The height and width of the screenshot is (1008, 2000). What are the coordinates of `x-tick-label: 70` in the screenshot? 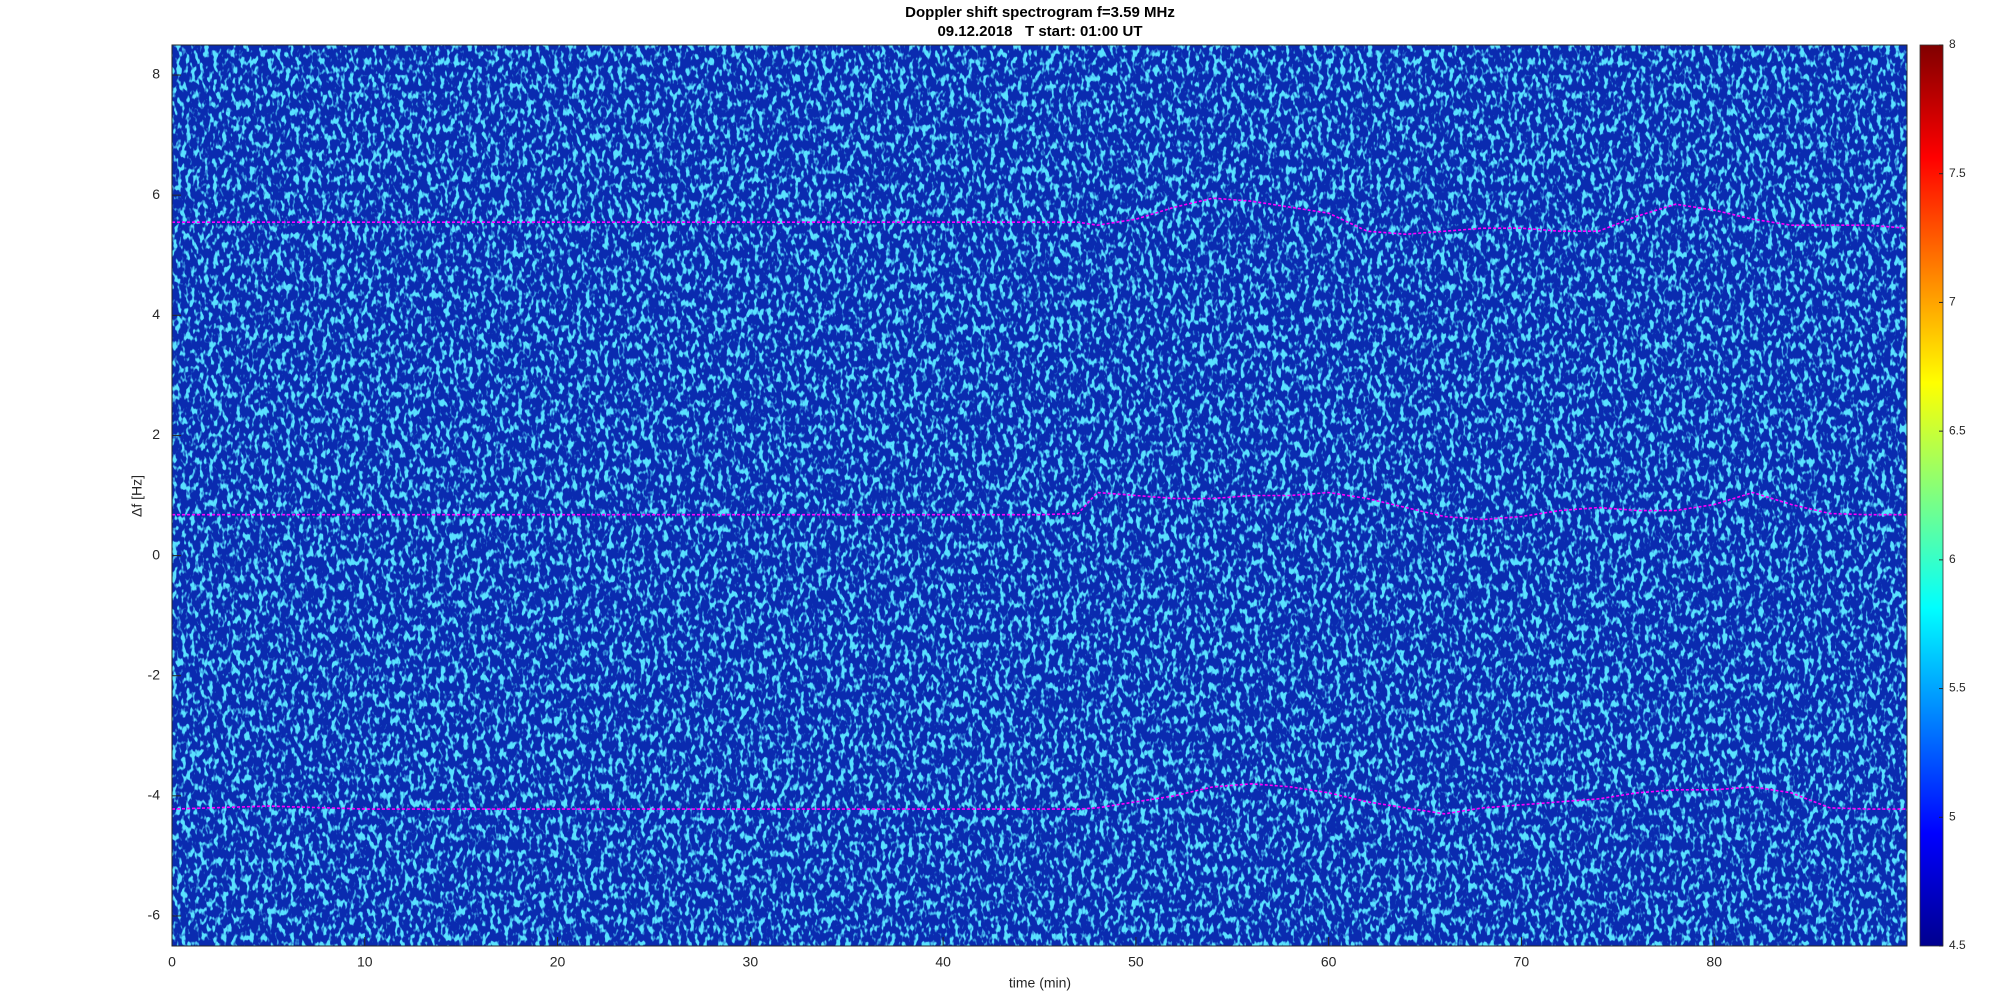 It's located at (1522, 962).